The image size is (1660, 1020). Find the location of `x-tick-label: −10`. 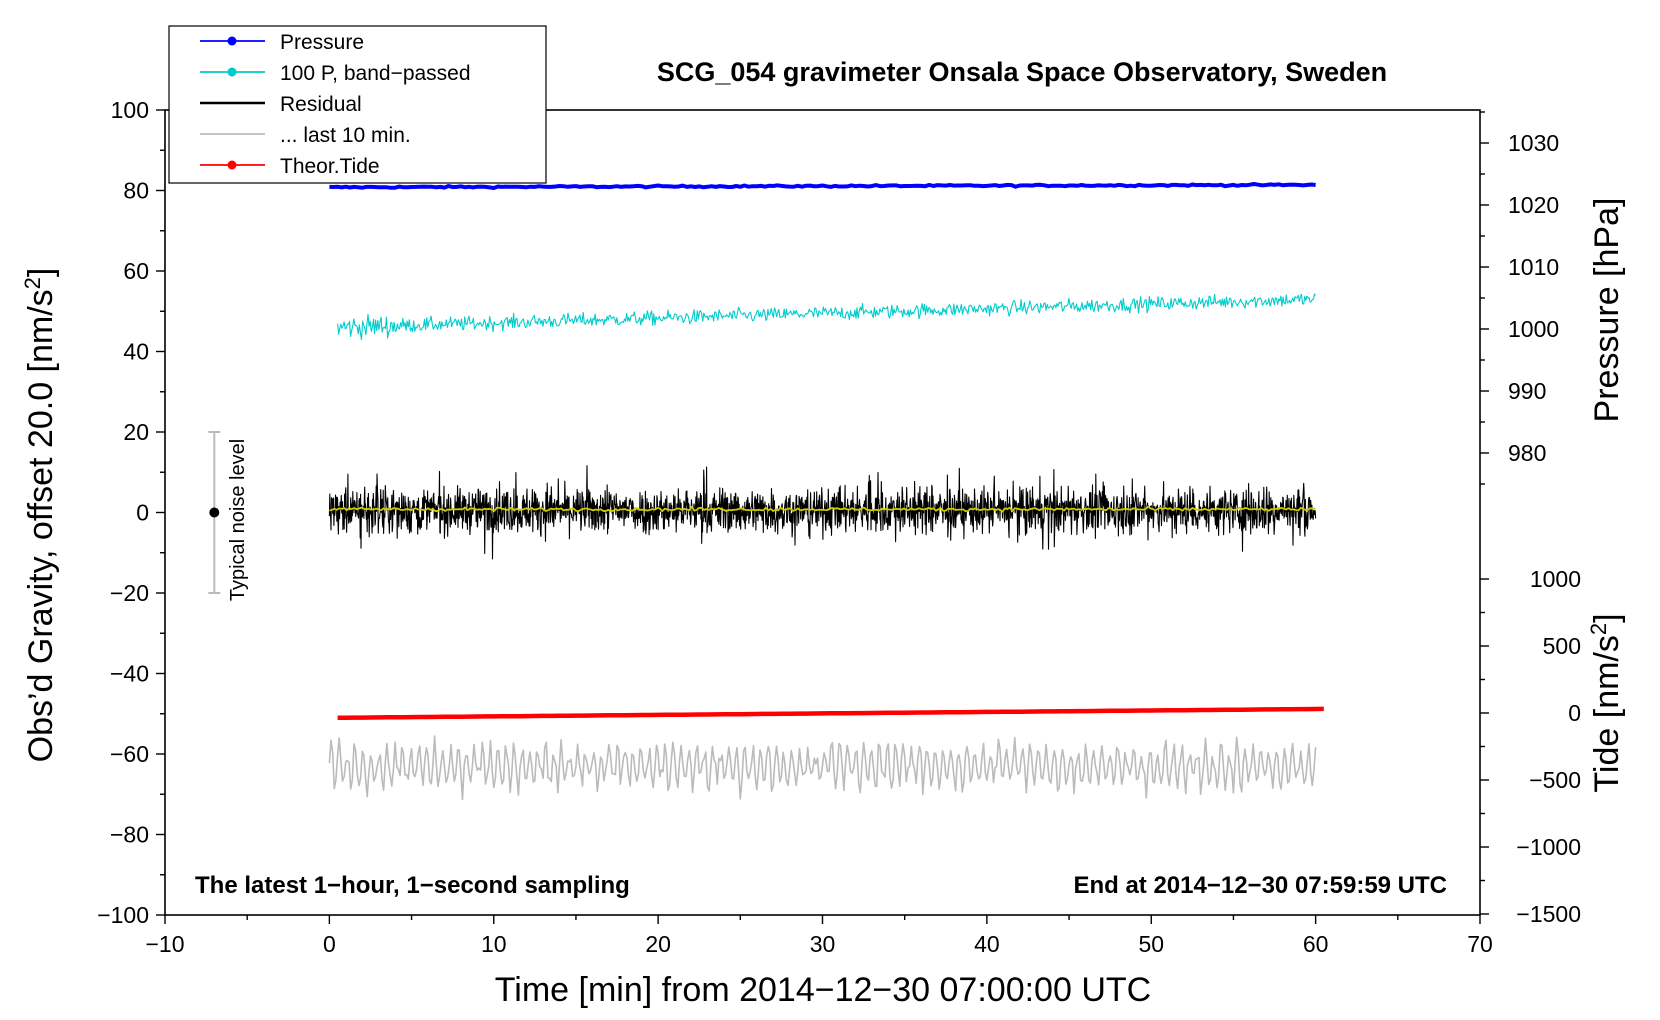

x-tick-label: −10 is located at coordinates (164, 944).